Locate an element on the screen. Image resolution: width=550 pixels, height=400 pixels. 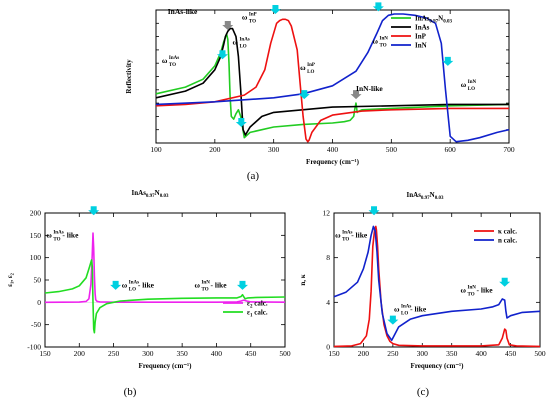
legend: κ calc.n calc. is located at coordinates (495, 236).